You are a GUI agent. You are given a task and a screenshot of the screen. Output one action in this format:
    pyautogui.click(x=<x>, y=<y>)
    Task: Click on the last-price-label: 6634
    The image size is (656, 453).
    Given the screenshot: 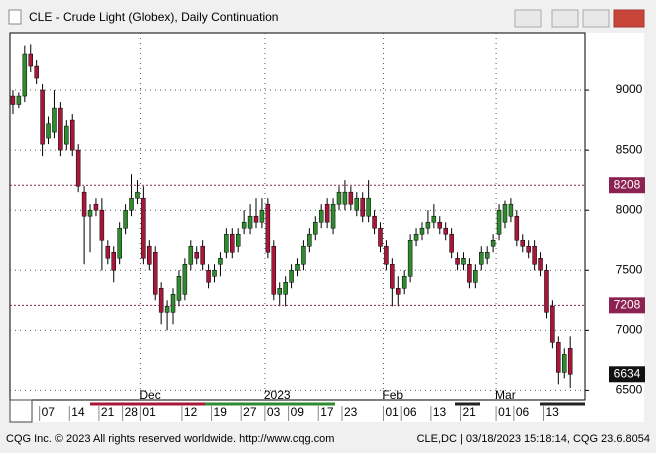 What is the action you would take?
    pyautogui.click(x=627, y=373)
    